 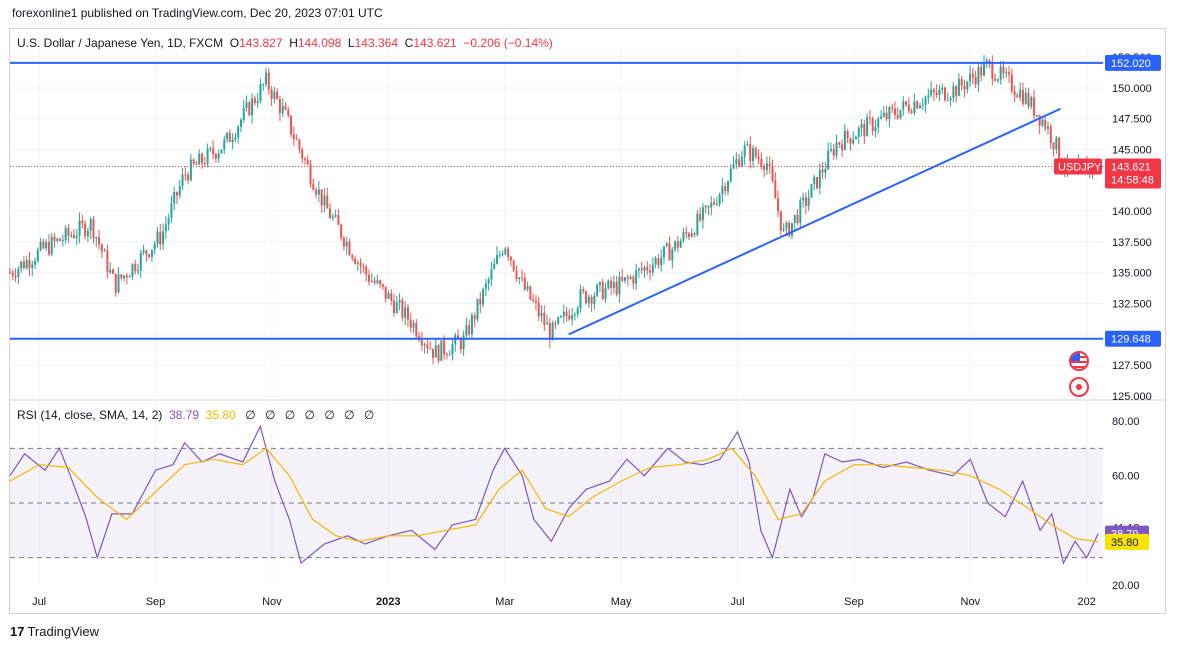 What do you see at coordinates (376, 43) in the screenshot?
I see `low-value: 143.364` at bounding box center [376, 43].